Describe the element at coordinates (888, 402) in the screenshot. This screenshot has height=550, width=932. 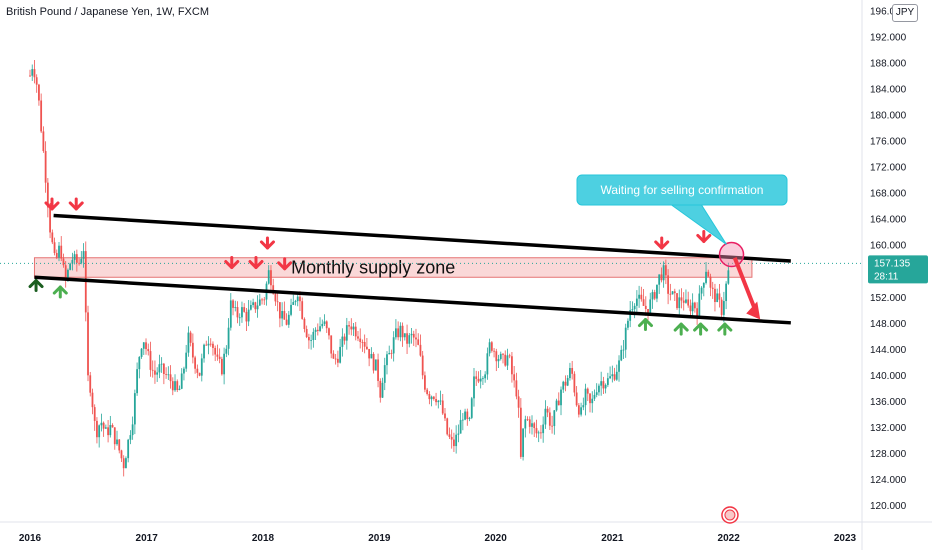
I see `price-tick-label: 136.000` at that location.